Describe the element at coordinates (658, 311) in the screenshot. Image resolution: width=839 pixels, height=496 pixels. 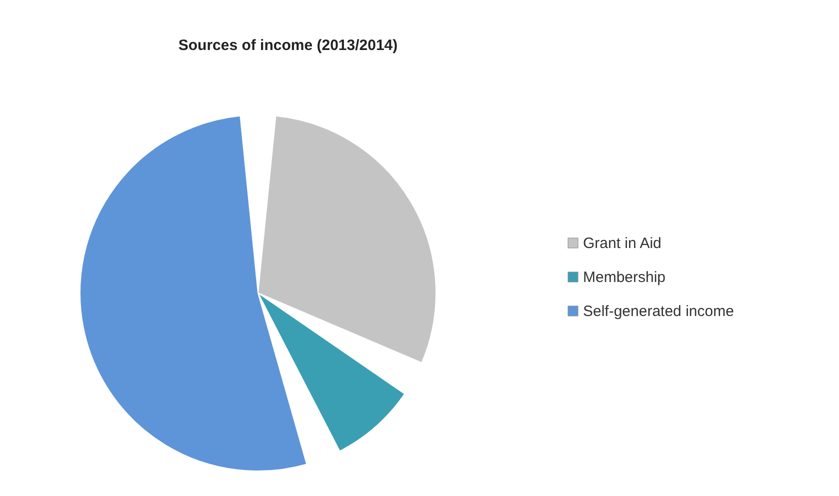
I see `legend-label: Self-generated income` at that location.